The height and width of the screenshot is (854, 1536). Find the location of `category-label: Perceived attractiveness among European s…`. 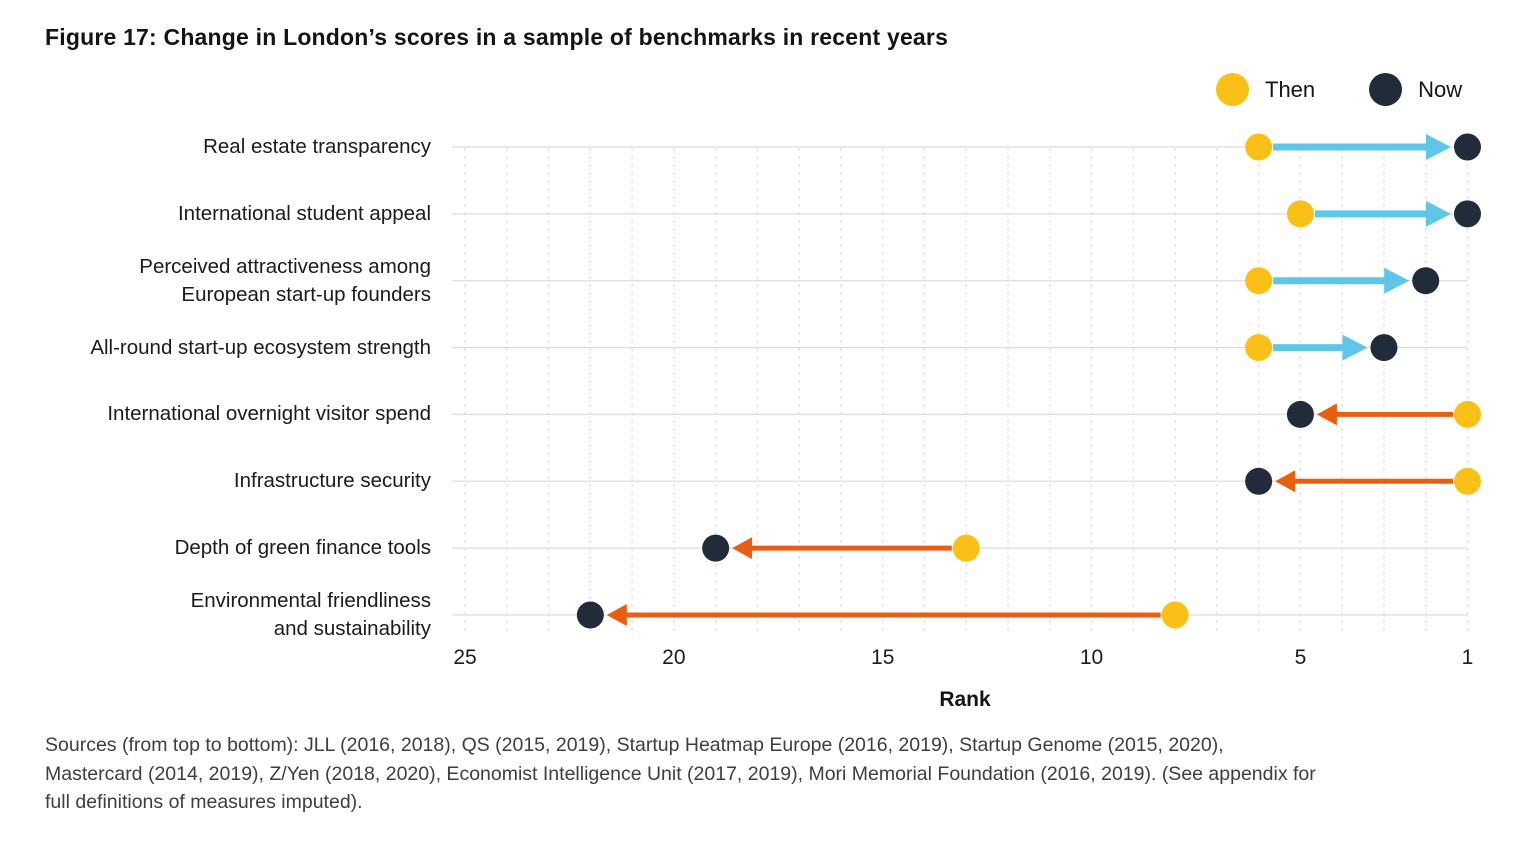

category-label: Perceived attractiveness among European s… is located at coordinates (285, 281).